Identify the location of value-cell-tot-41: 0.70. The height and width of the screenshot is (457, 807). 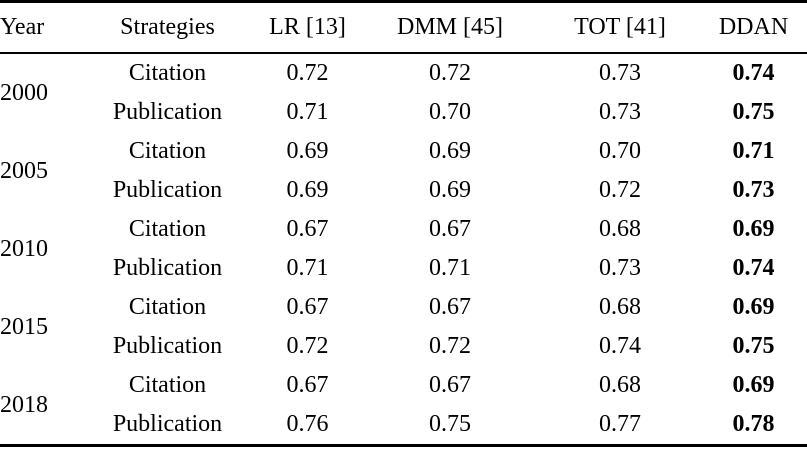
(620, 151).